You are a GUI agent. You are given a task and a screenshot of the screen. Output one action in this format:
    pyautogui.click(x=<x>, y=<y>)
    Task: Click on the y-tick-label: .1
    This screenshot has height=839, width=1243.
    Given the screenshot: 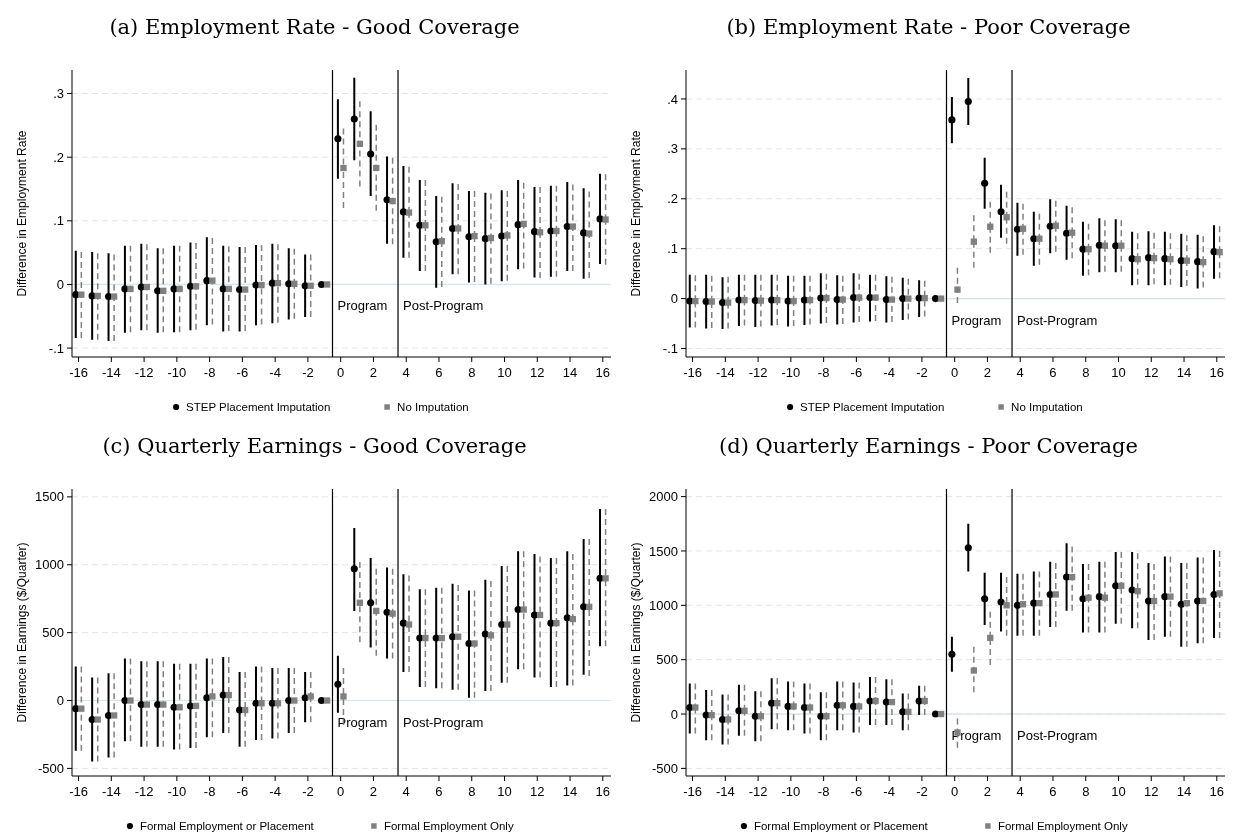 What is the action you would take?
    pyautogui.click(x=672, y=249)
    